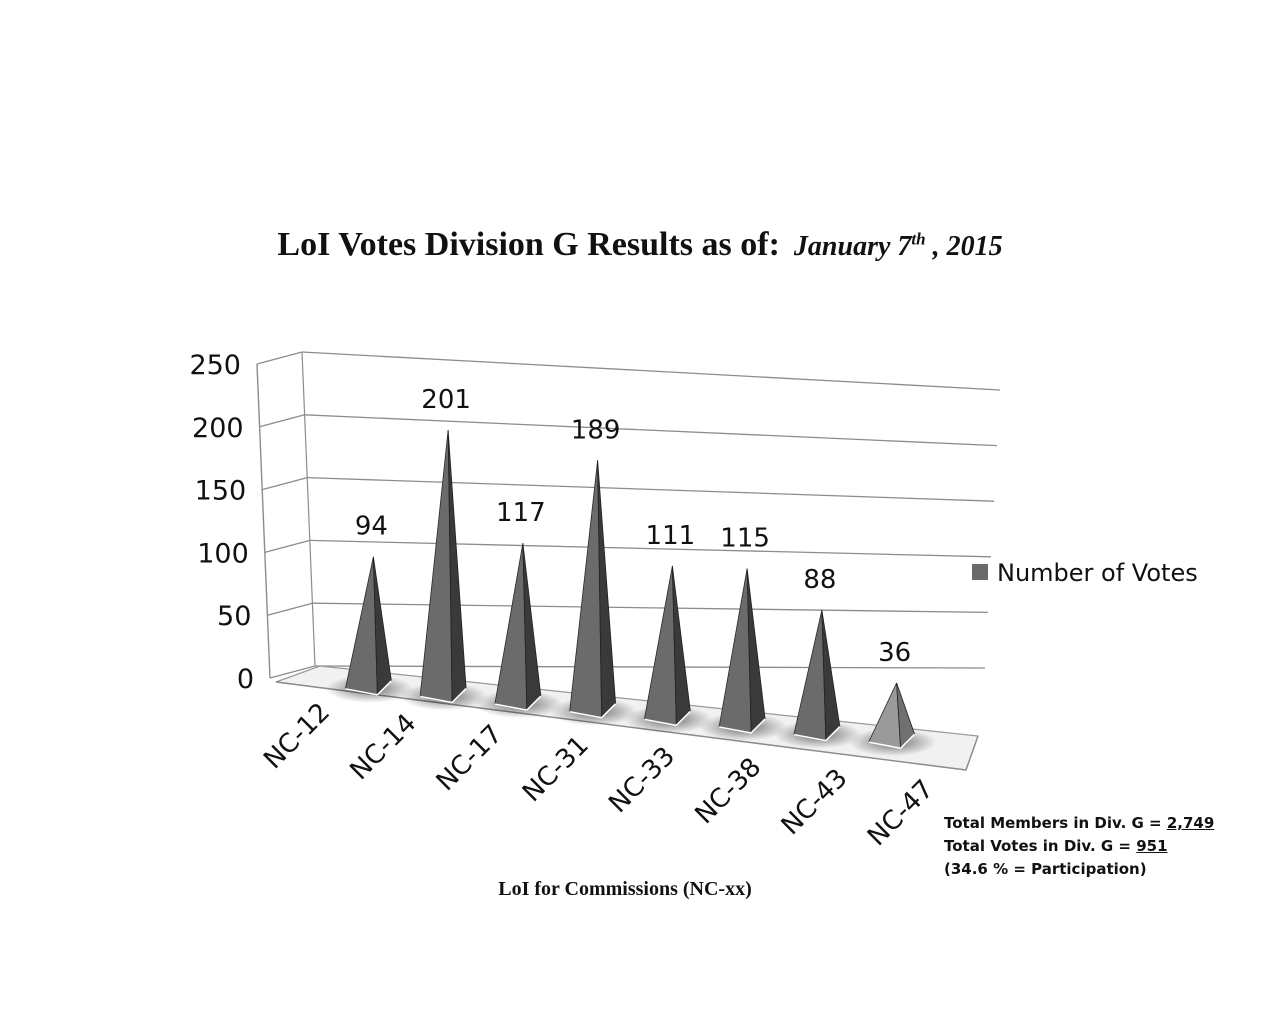  What do you see at coordinates (245, 679) in the screenshot?
I see `y-tick-label: 0` at bounding box center [245, 679].